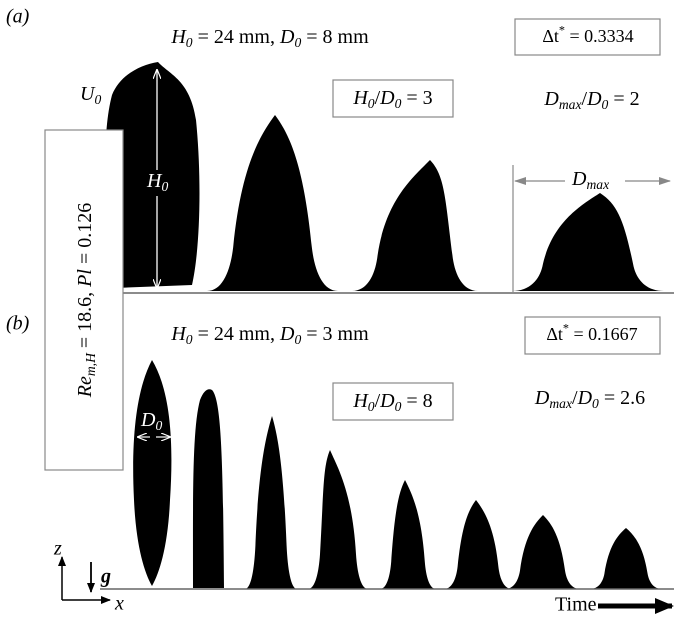 This screenshot has width=674, height=622. Describe the element at coordinates (622, 398) in the screenshot. I see `text-run: = 2.6` at that location.